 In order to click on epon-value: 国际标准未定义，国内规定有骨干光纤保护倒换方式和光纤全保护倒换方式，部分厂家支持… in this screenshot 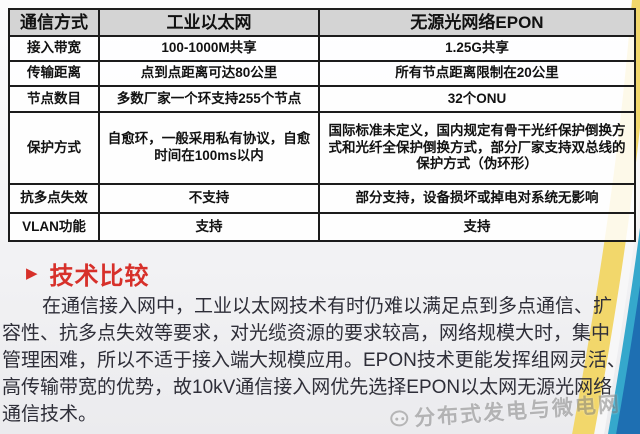, I will do `click(477, 148)`.